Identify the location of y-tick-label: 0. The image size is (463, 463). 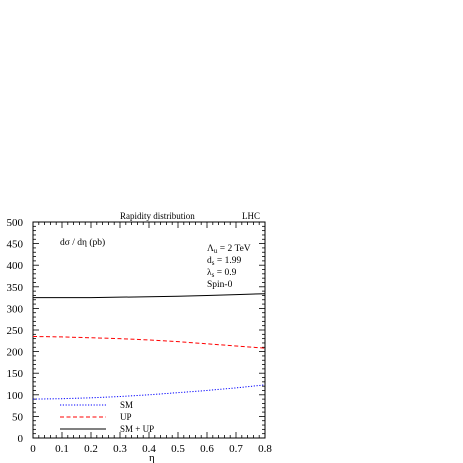
(21, 439).